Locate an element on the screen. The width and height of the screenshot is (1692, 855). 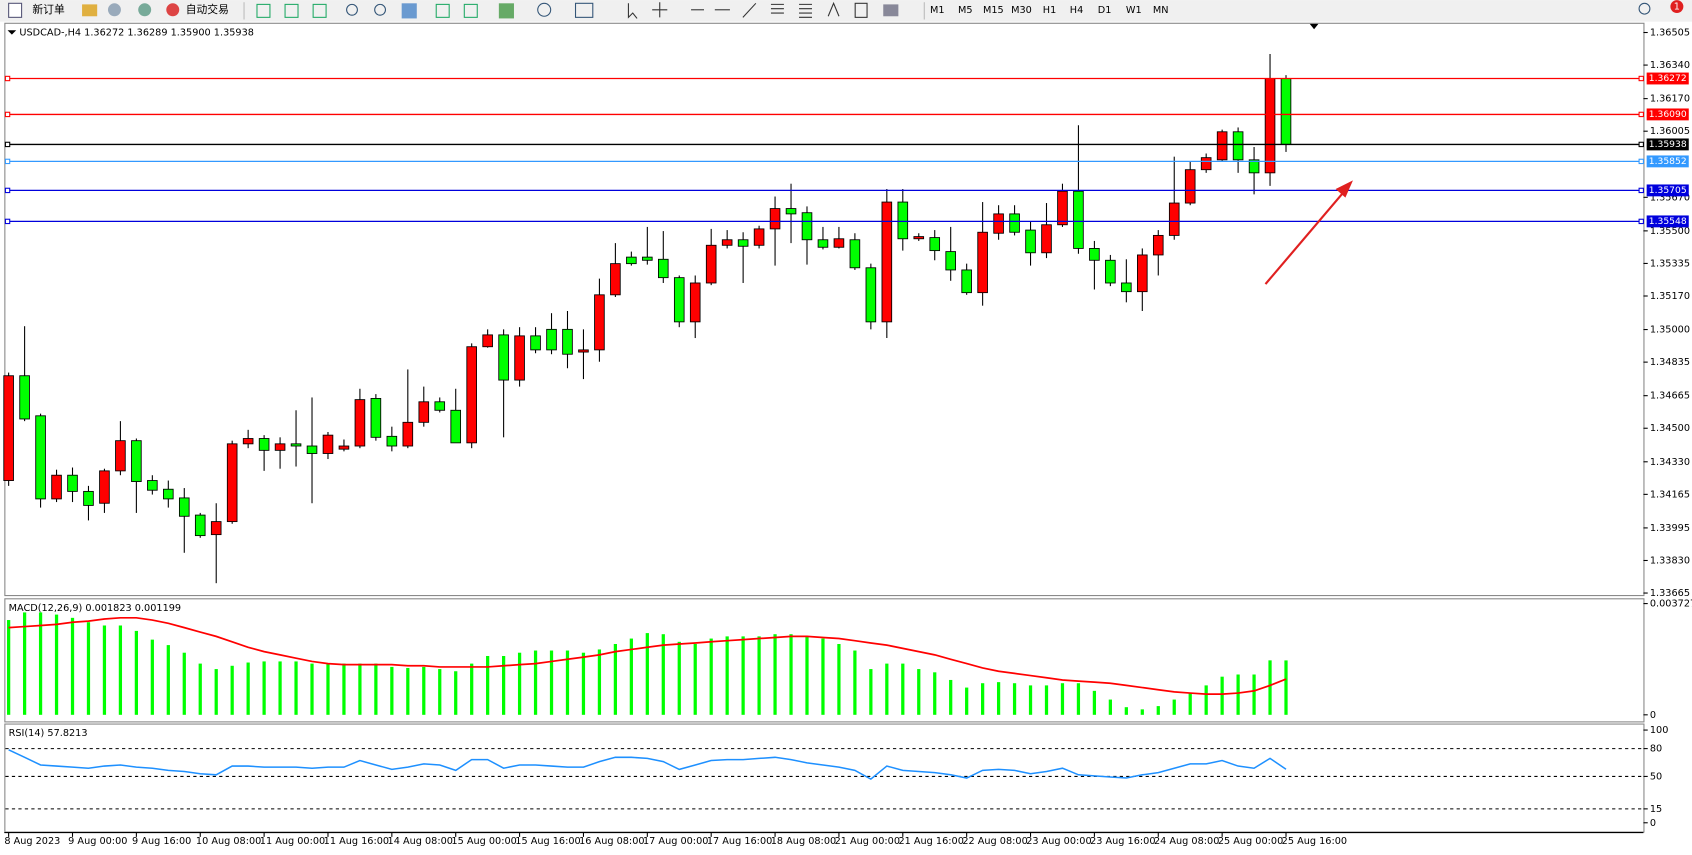
symbol-menu-icon is located at coordinates (12, 32).